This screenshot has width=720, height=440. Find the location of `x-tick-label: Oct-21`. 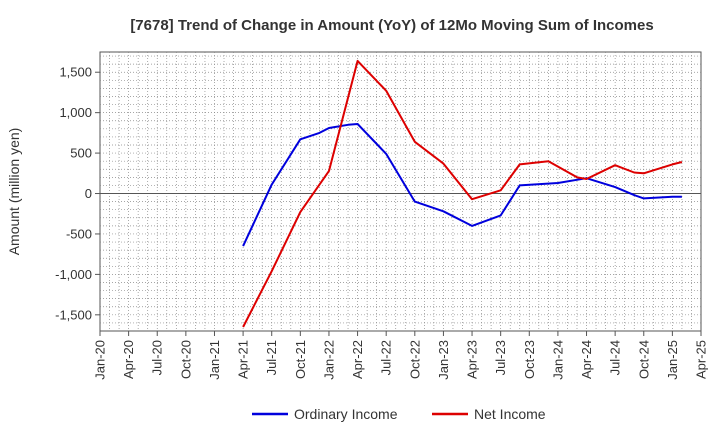

x-tick-label: Oct-21 is located at coordinates (300, 359).